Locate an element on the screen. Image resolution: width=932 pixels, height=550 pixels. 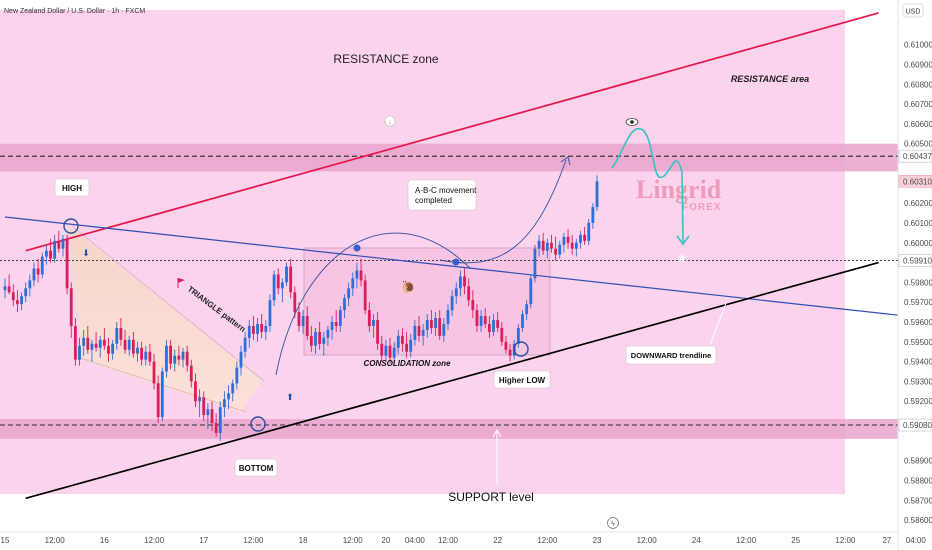
zone-band is located at coordinates (449, 429).